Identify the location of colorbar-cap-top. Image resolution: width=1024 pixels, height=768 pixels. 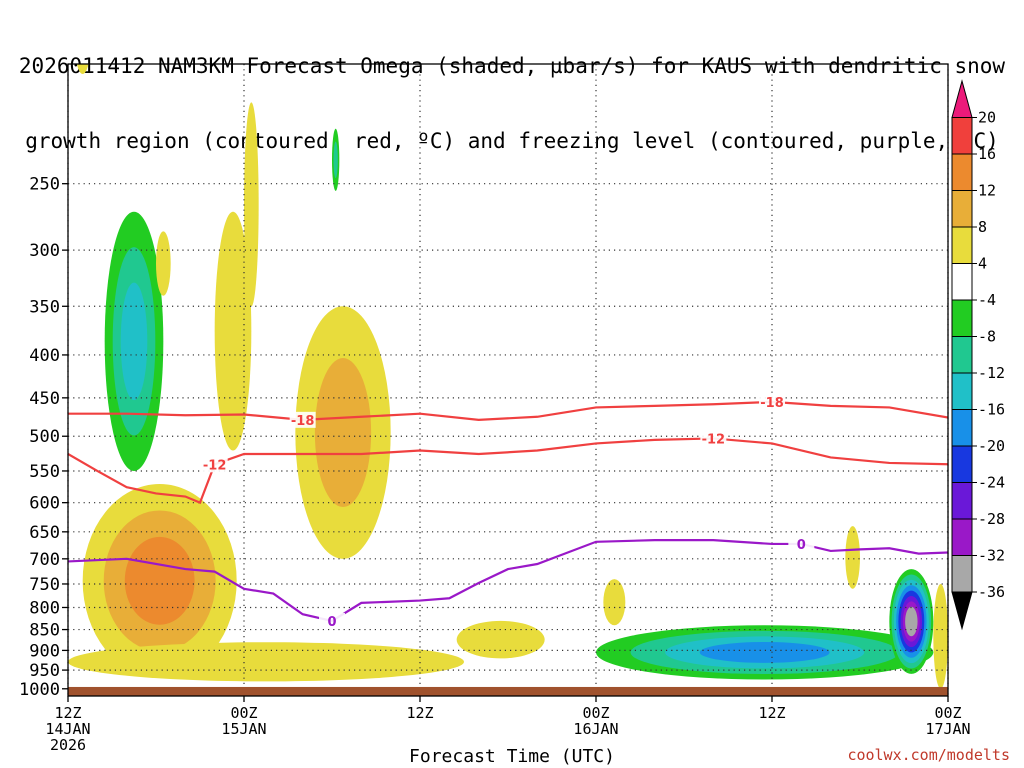
(962, 98).